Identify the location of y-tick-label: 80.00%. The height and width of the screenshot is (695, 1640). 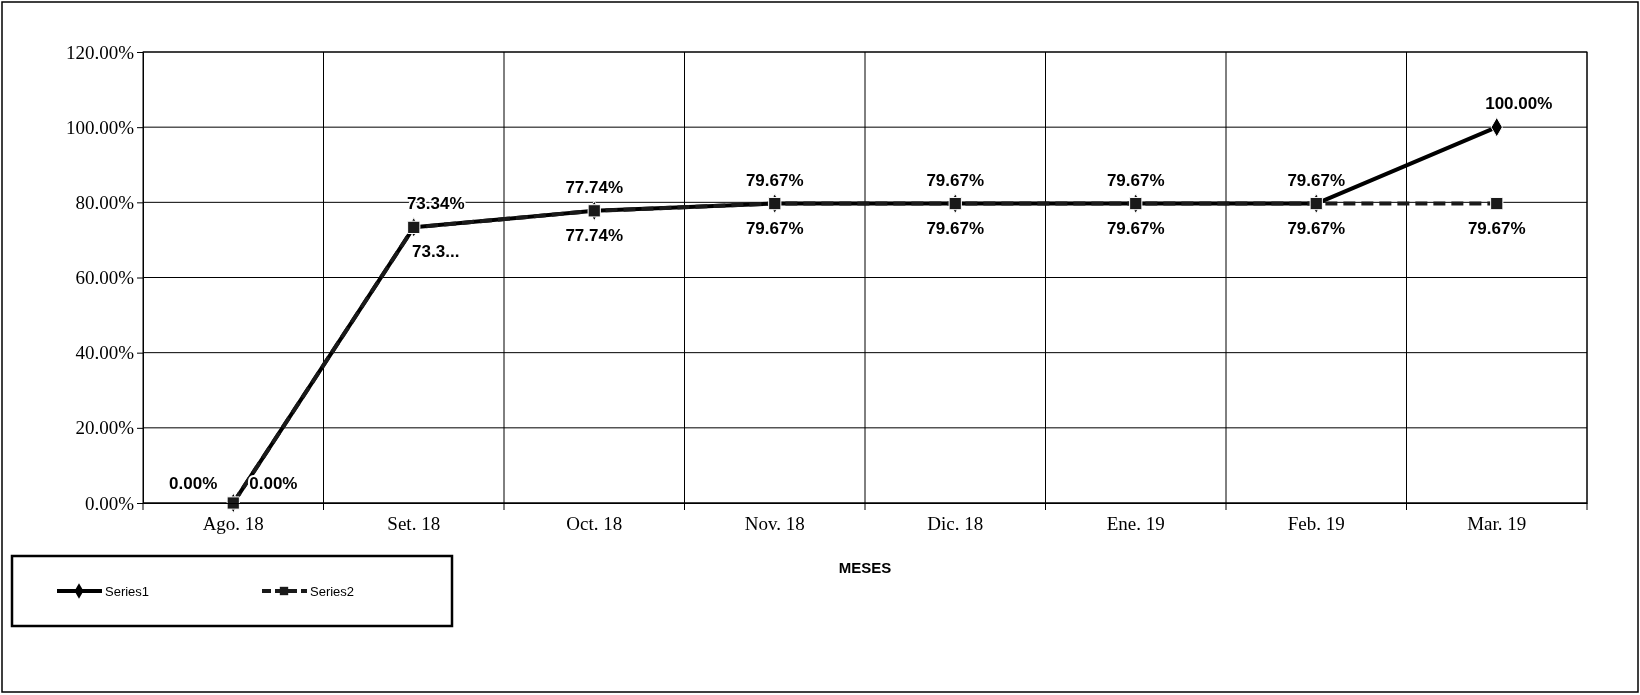
(105, 202).